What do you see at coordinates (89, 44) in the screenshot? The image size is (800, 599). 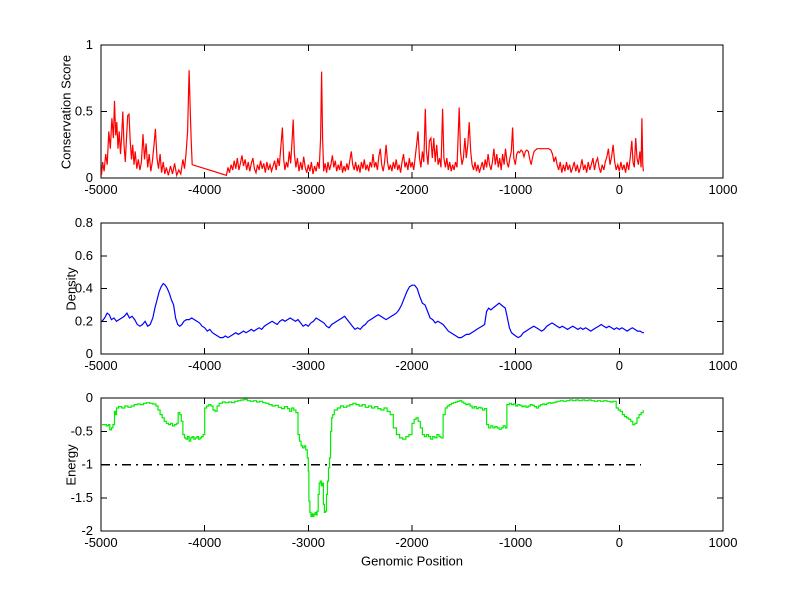 I see `y-tick-label: 1` at bounding box center [89, 44].